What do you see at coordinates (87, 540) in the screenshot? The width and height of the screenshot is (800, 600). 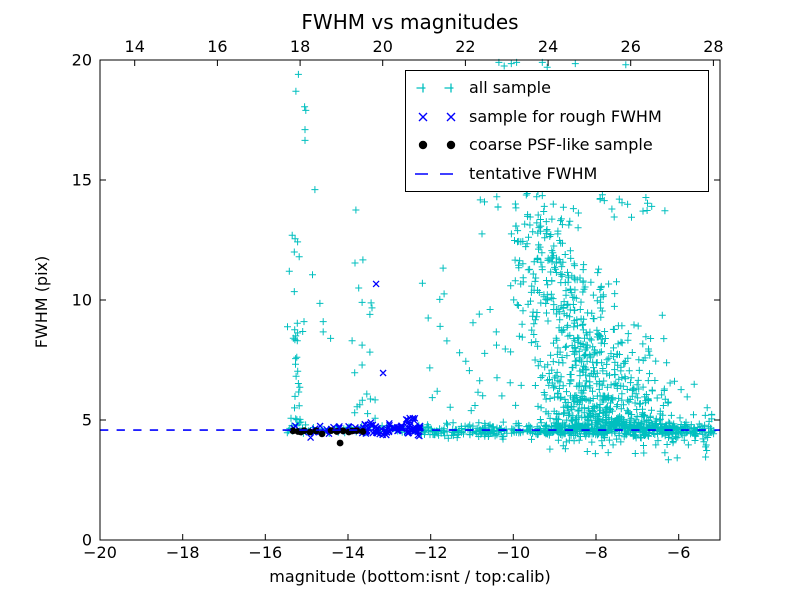 I see `y-tick-label: 0` at bounding box center [87, 540].